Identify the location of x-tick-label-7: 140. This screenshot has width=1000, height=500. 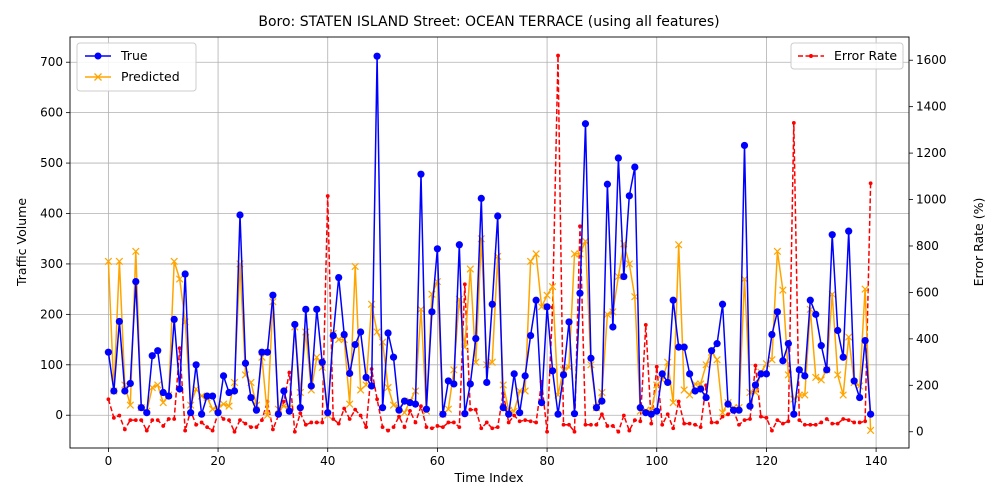
(876, 461).